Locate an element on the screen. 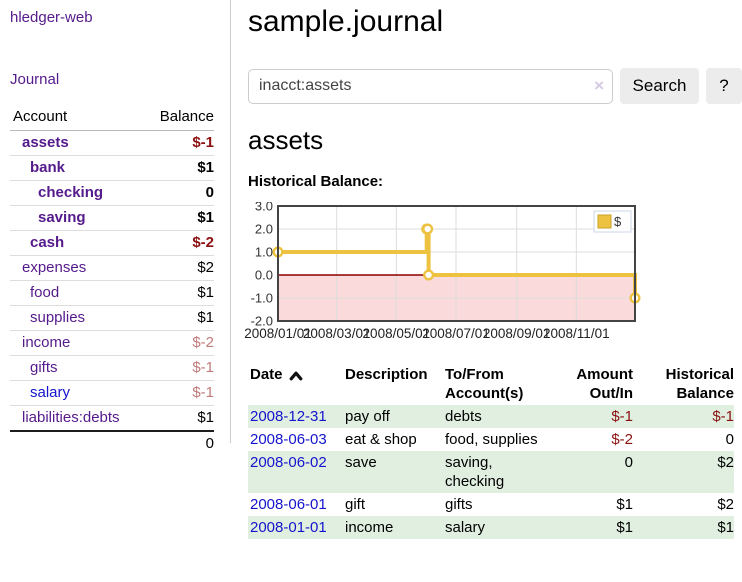 The width and height of the screenshot is (742, 582). account-row: liabilities:debts $1 is located at coordinates (112, 418).